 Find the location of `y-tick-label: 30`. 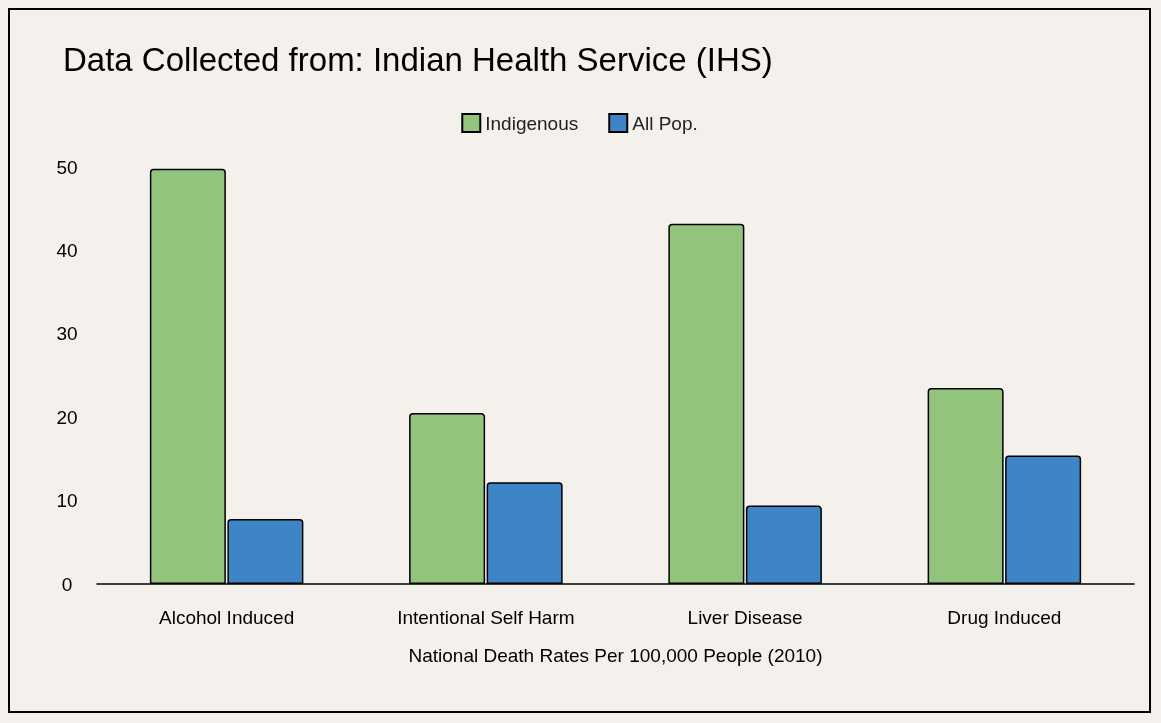

y-tick-label: 30 is located at coordinates (67, 334).